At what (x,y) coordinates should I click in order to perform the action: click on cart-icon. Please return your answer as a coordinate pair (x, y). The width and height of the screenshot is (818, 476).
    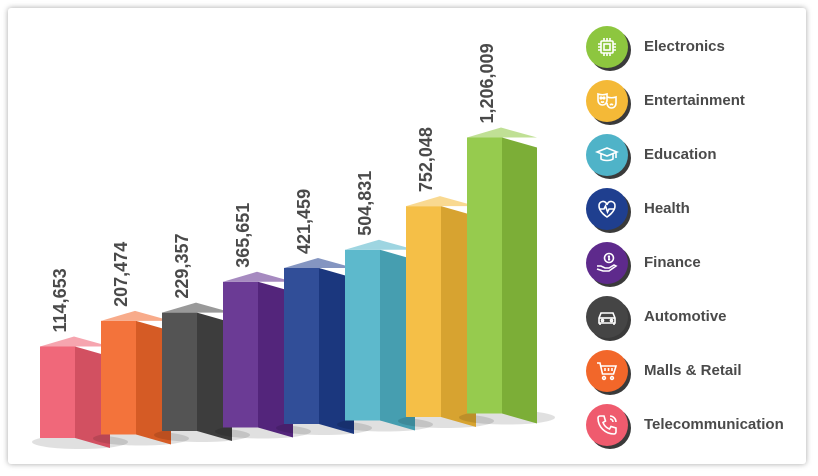
    Looking at the image, I should click on (607, 371).